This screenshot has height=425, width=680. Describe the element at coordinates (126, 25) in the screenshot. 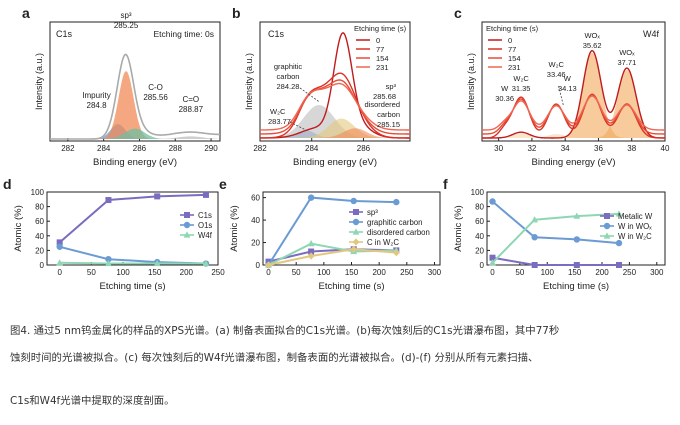

I see `peak-label-value: 285.25` at that location.